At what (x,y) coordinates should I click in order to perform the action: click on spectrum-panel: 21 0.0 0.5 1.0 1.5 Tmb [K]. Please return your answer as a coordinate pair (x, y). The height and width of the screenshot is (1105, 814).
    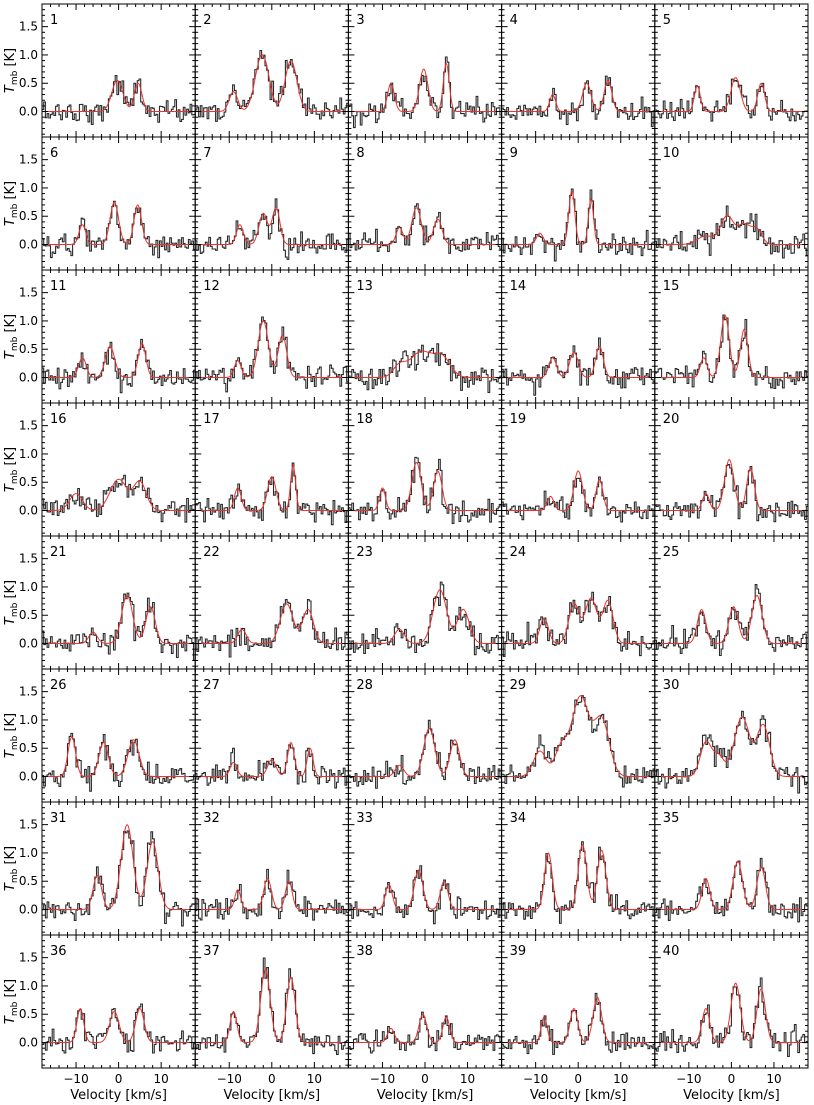
    Looking at the image, I should click on (99, 602).